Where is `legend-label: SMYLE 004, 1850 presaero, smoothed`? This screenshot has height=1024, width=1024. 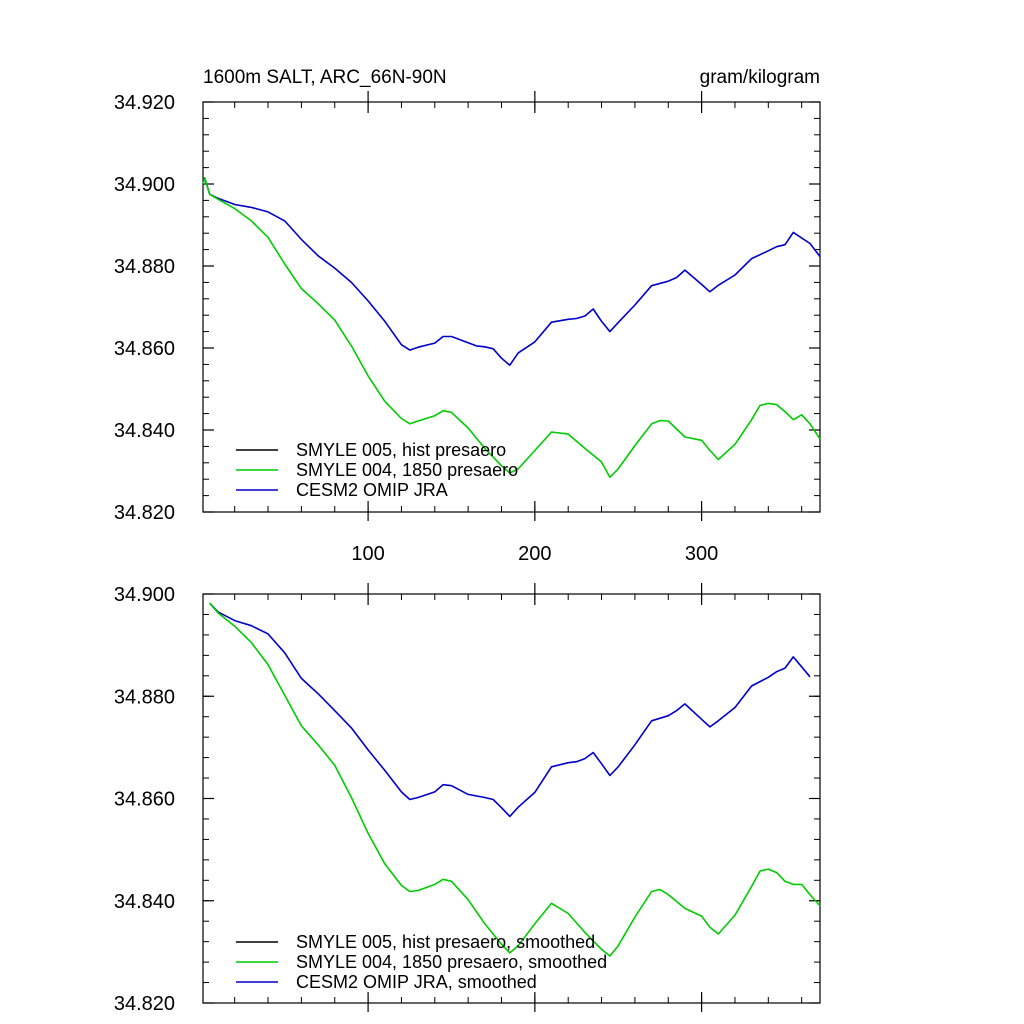
legend-label: SMYLE 004, 1850 presaero, smoothed is located at coordinates (451, 962).